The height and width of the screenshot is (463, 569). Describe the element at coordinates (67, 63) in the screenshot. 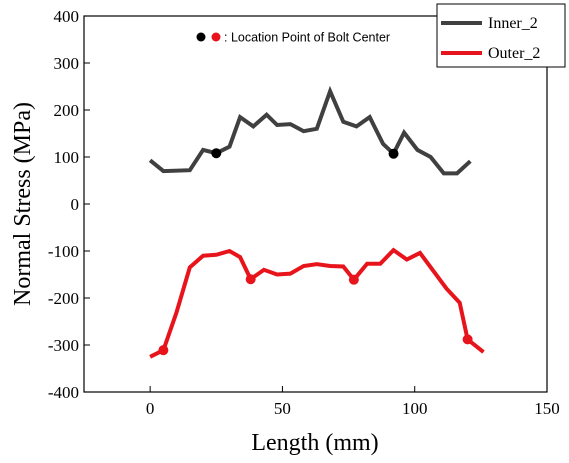

I see `y-tick-label: 300` at that location.